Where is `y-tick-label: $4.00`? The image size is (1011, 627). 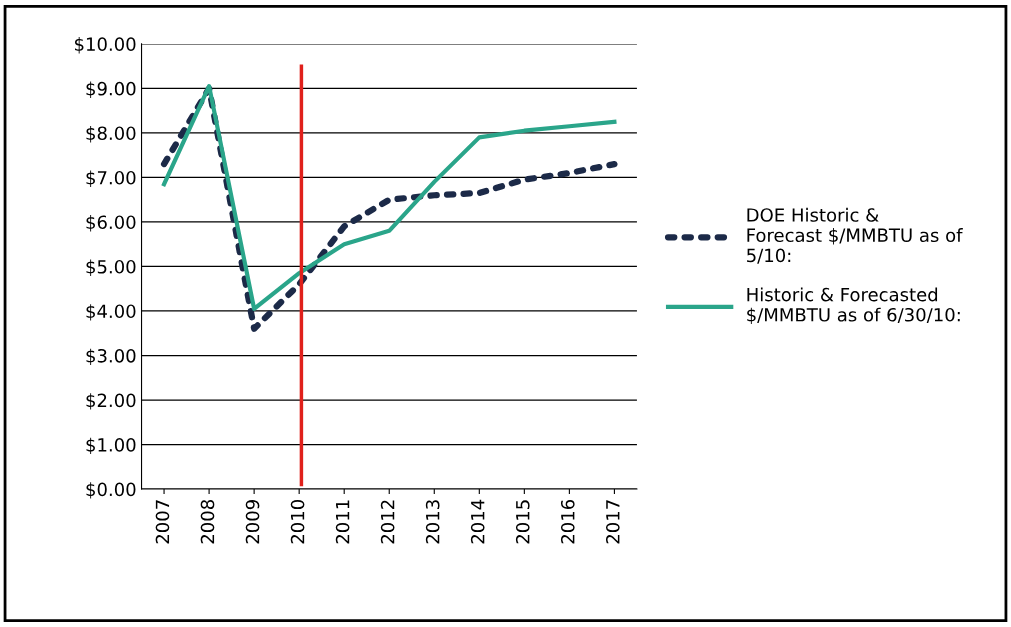
y-tick-label: $4.00 is located at coordinates (111, 312).